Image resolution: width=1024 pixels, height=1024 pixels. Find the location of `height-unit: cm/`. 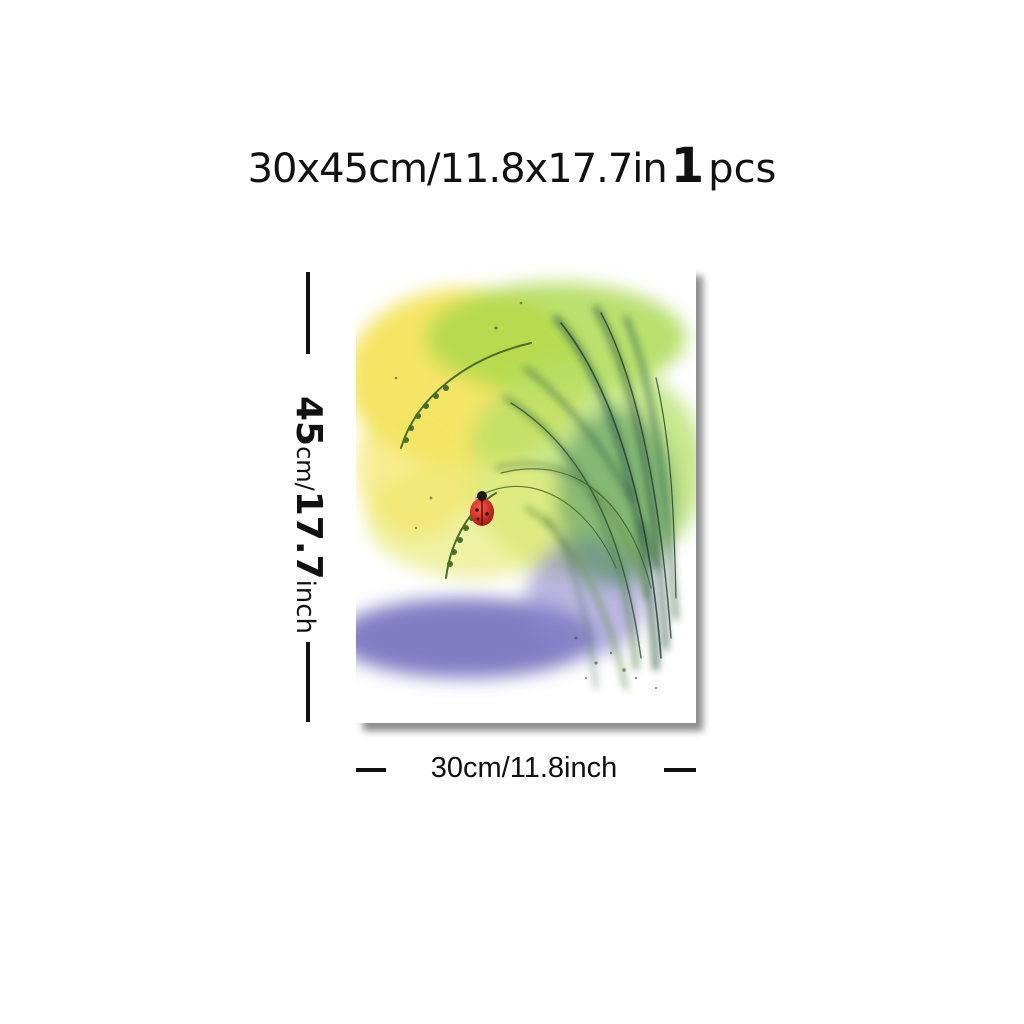

height-unit: cm/ is located at coordinates (305, 468).